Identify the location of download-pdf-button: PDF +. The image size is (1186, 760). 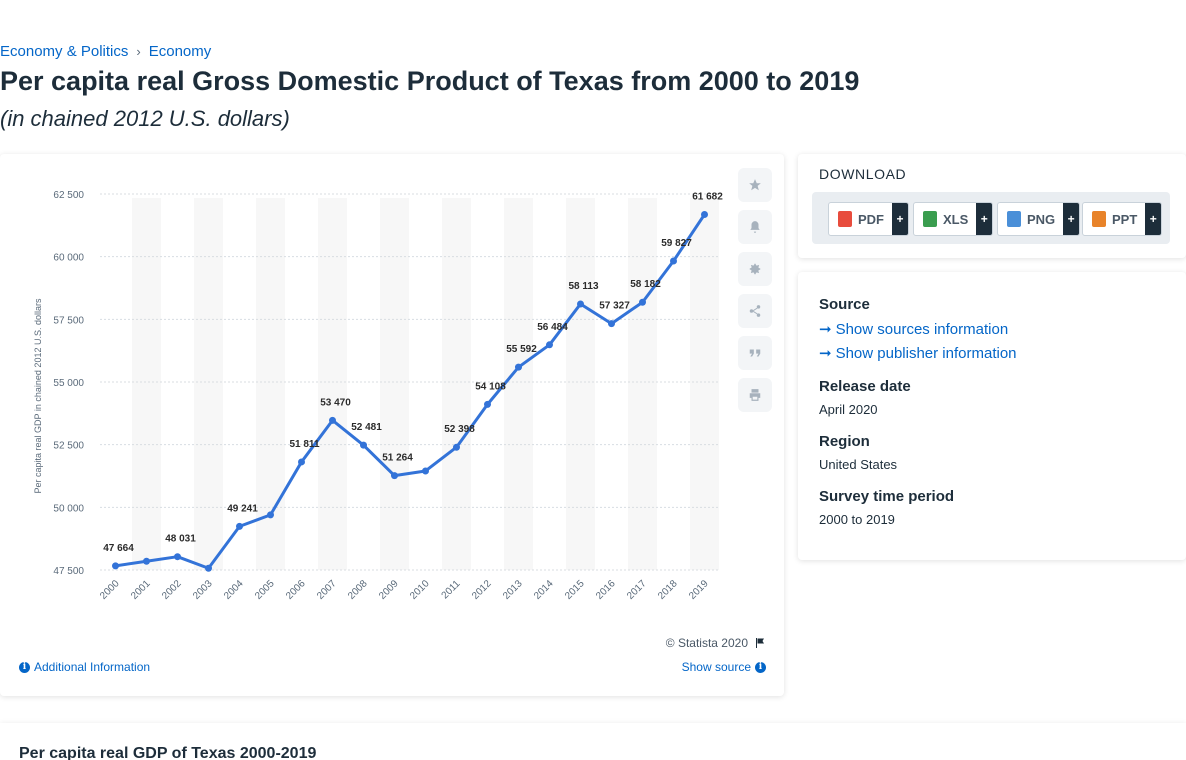
(868, 219).